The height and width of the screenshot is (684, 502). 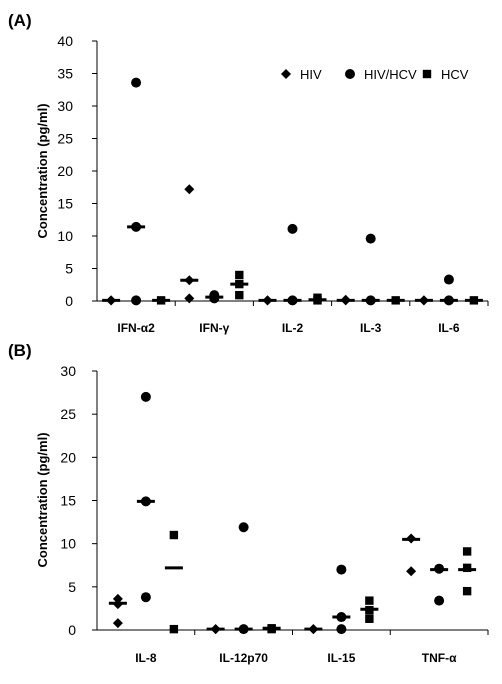 I want to click on legend-marker-hiv-hcv, so click(x=350, y=74).